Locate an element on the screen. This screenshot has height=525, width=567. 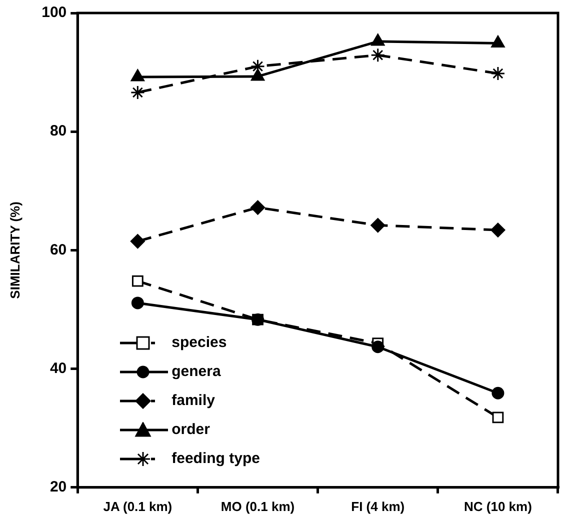
x-tick-label: JA (0.1 km) is located at coordinates (137, 506).